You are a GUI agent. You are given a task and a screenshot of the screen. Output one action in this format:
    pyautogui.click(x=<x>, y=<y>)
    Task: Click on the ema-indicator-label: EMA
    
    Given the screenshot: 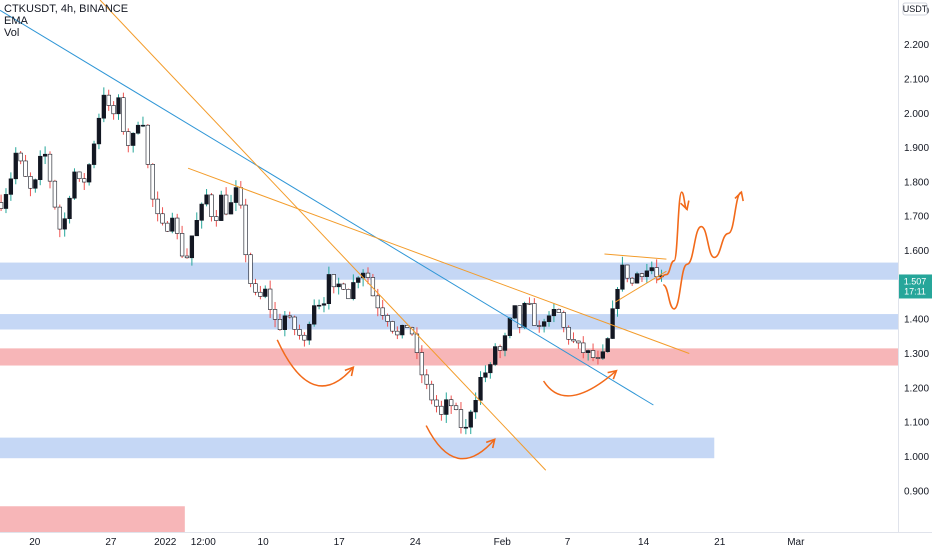 What is the action you would take?
    pyautogui.click(x=16, y=21)
    